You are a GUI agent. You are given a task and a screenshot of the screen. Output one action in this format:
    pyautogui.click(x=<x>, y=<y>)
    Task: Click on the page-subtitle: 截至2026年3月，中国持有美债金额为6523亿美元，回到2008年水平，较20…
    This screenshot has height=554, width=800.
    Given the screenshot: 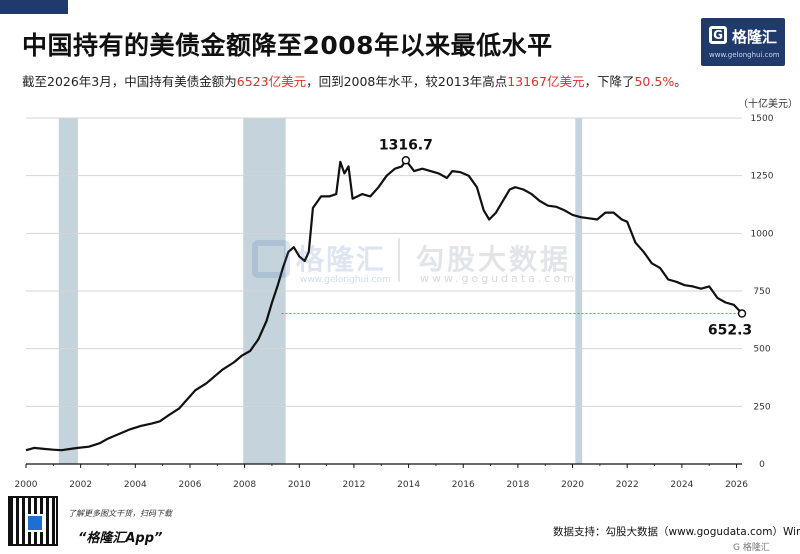 What is the action you would take?
    pyautogui.click(x=354, y=80)
    